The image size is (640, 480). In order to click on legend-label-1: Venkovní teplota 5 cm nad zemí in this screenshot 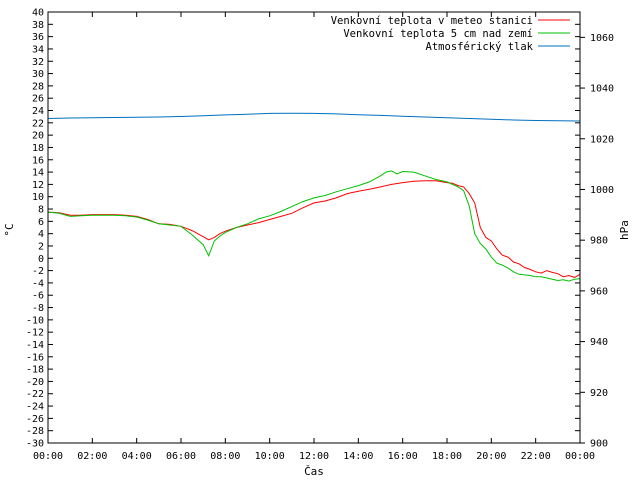, I will do `click(438, 34)`.